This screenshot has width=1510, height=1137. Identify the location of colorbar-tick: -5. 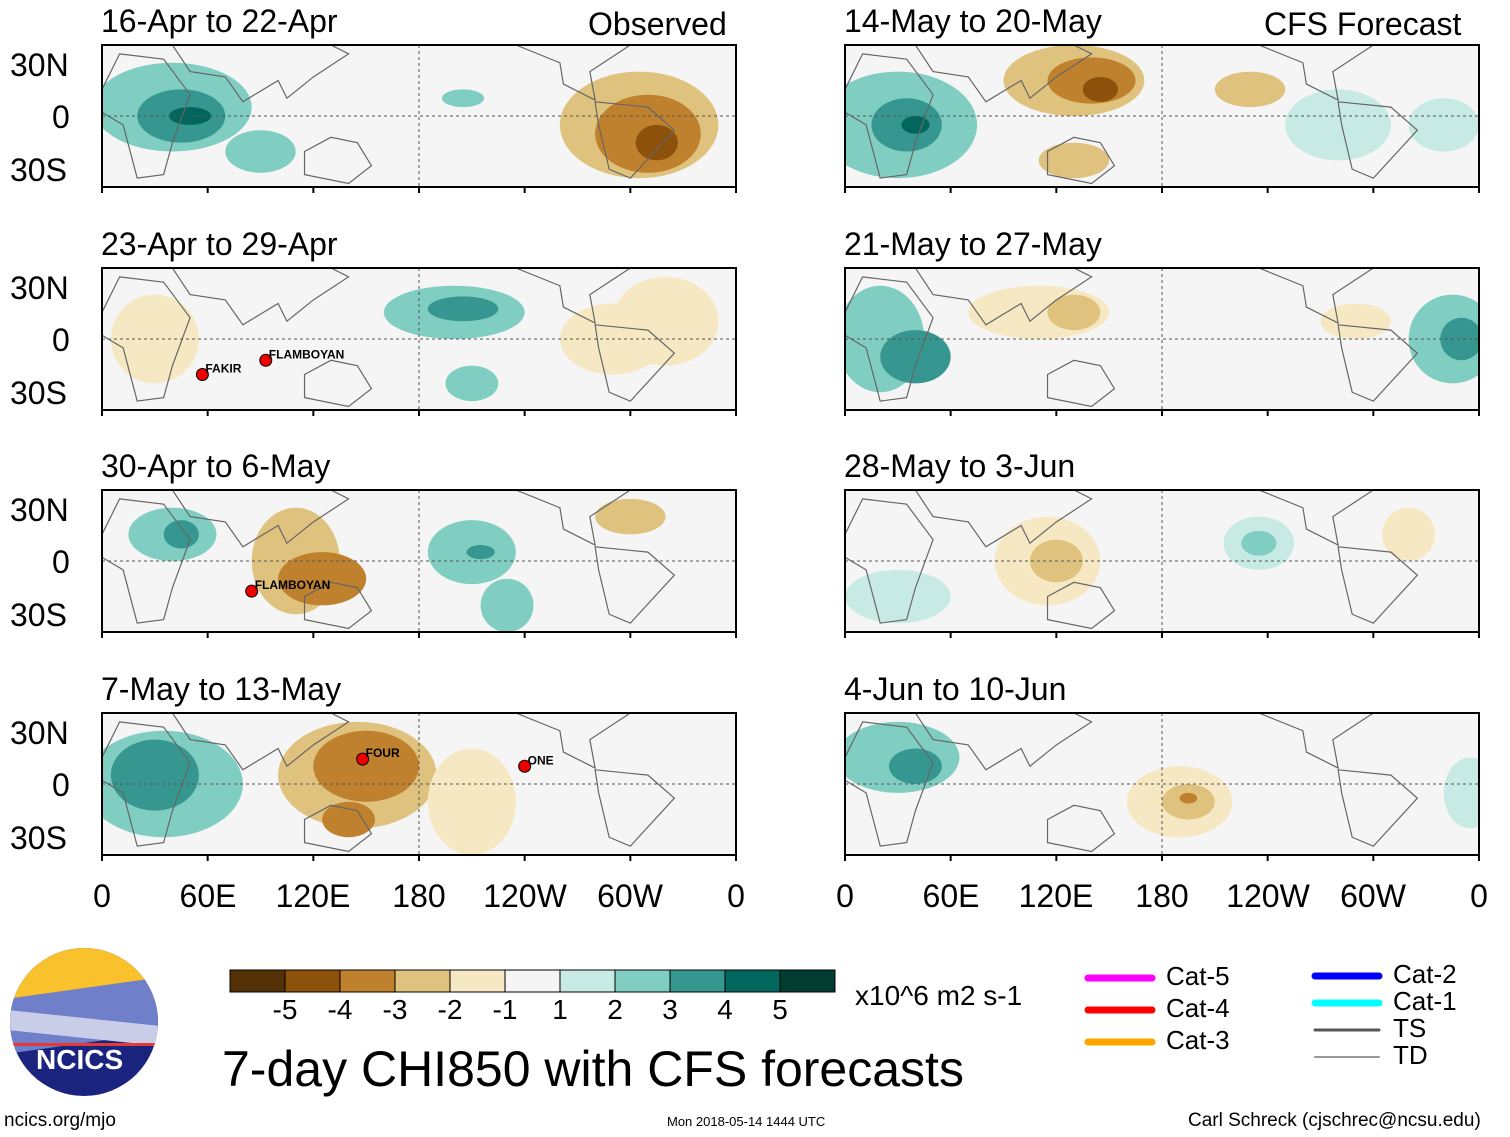
(285, 1009).